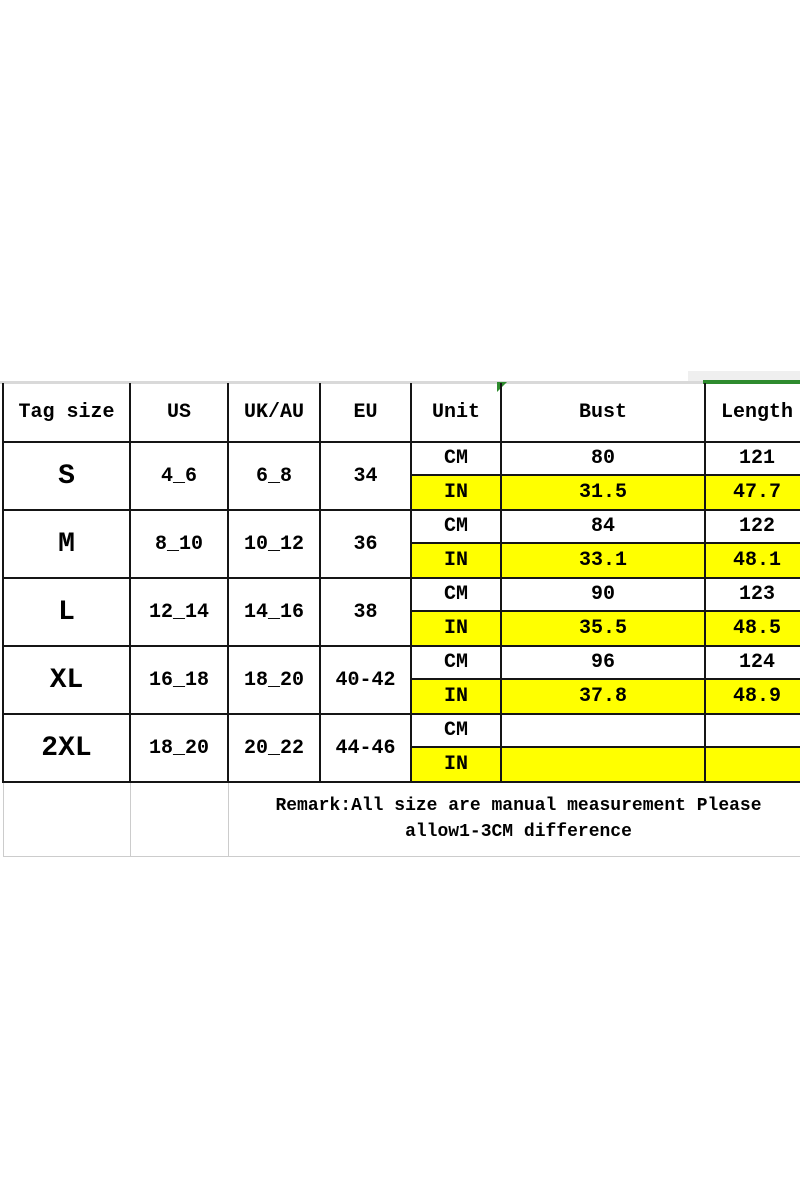 The width and height of the screenshot is (800, 1200). Describe the element at coordinates (365, 476) in the screenshot. I see `eu-size-s: 34` at that location.